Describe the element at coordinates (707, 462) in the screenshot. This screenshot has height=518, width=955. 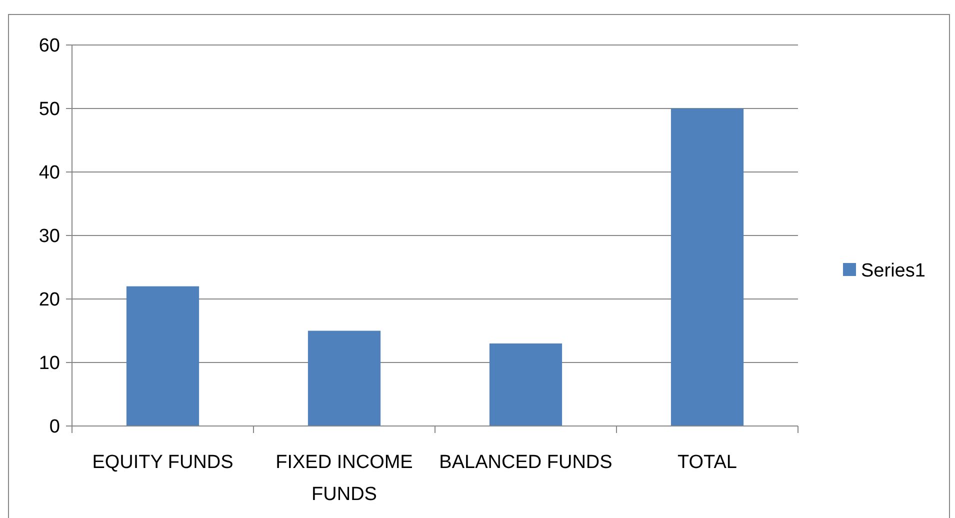
I see `x-tick-label: TOTAL` at that location.